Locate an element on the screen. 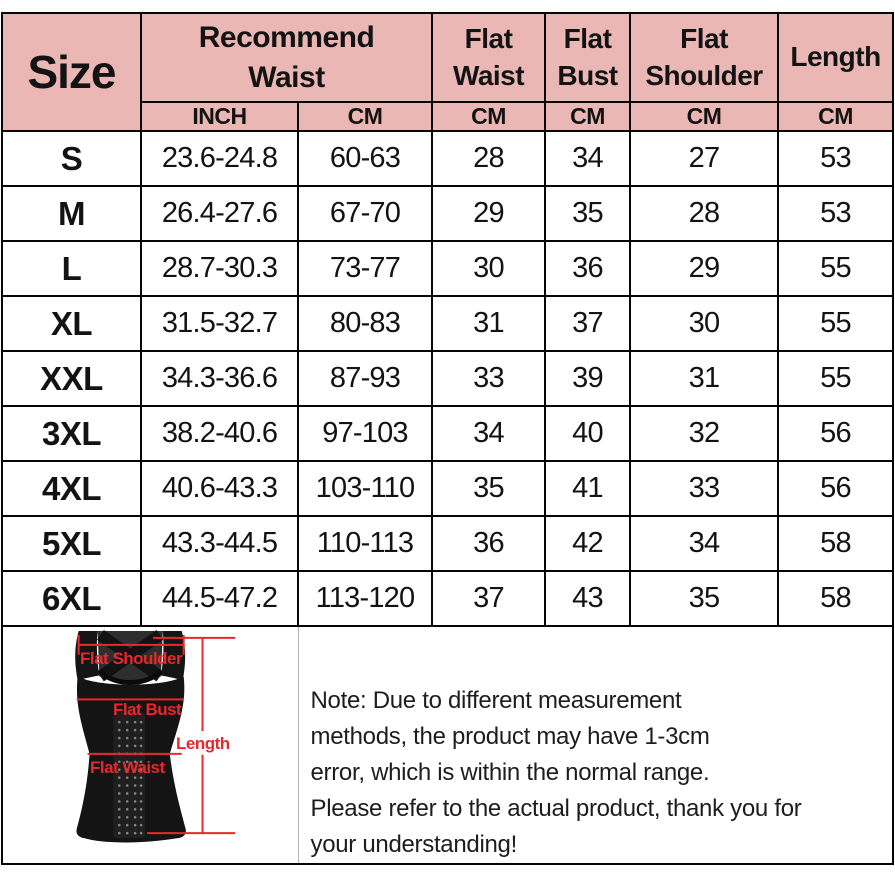 Image resolution: width=895 pixels, height=895 pixels. cell-flat-bust: 36 is located at coordinates (588, 268).